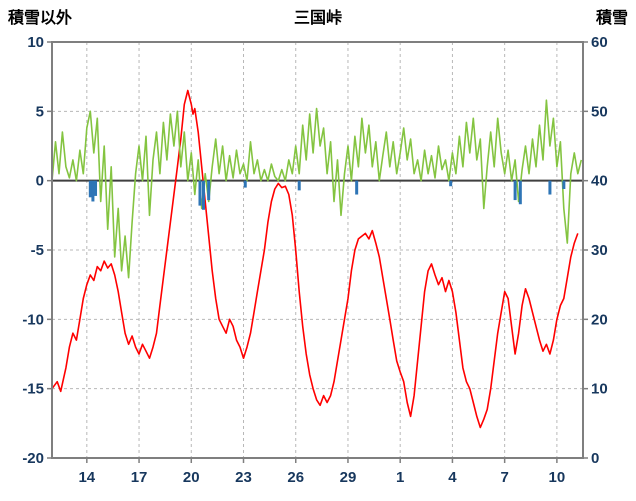 The width and height of the screenshot is (636, 501). Describe the element at coordinates (504, 477) in the screenshot. I see `x-tick-label: 7` at that location.